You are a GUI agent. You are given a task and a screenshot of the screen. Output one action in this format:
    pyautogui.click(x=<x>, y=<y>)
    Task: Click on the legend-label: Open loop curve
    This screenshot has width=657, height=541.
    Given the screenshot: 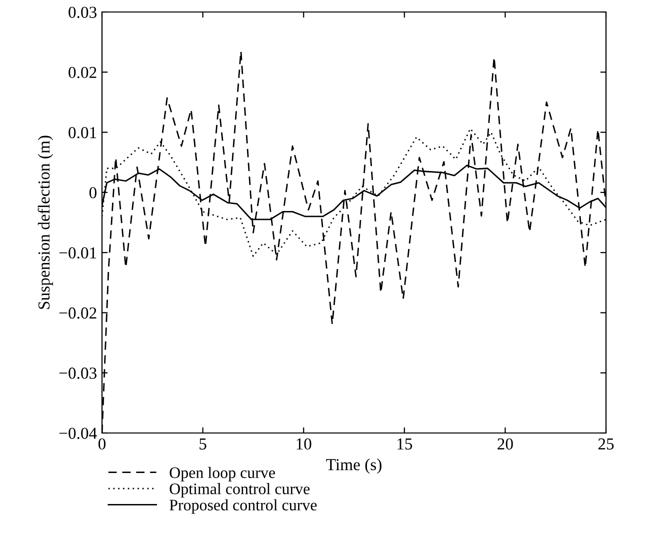 What is the action you would take?
    pyautogui.click(x=222, y=474)
    